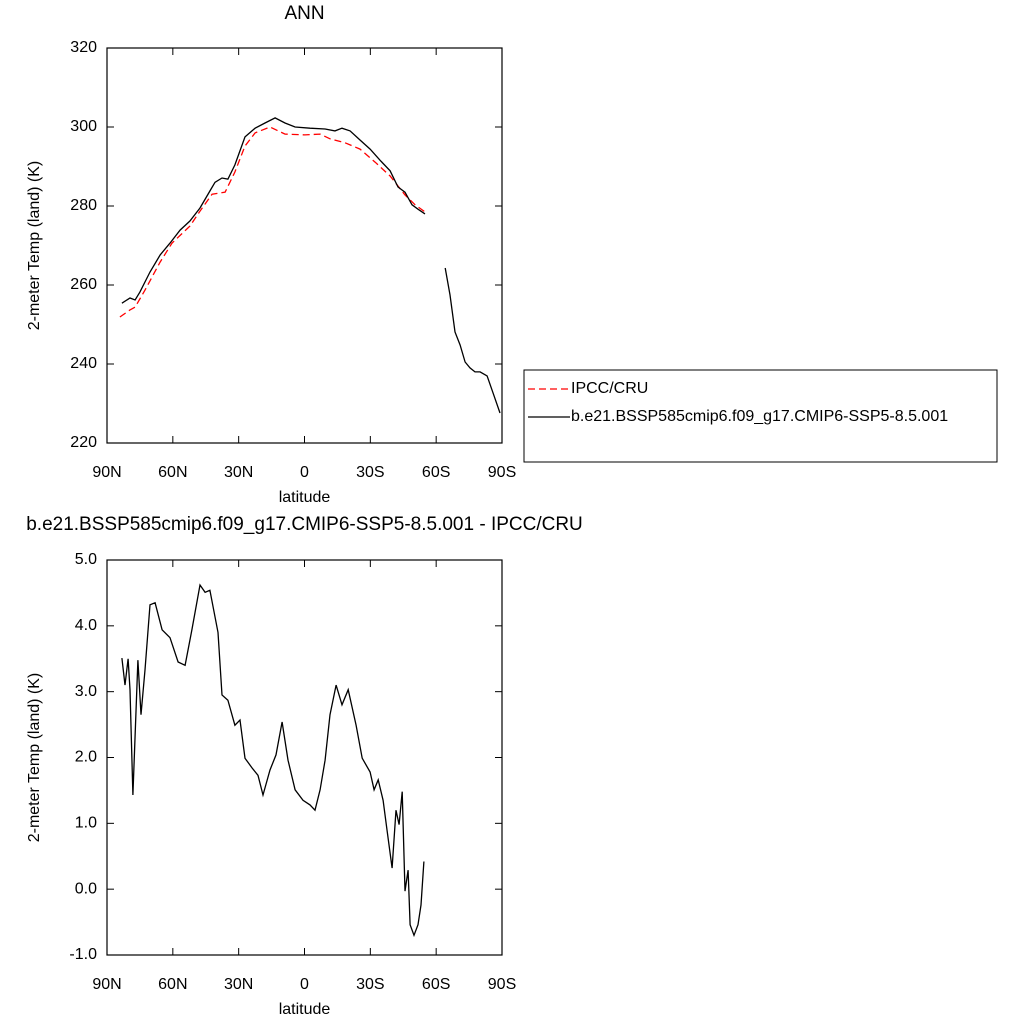  I want to click on legend-box, so click(760, 416).